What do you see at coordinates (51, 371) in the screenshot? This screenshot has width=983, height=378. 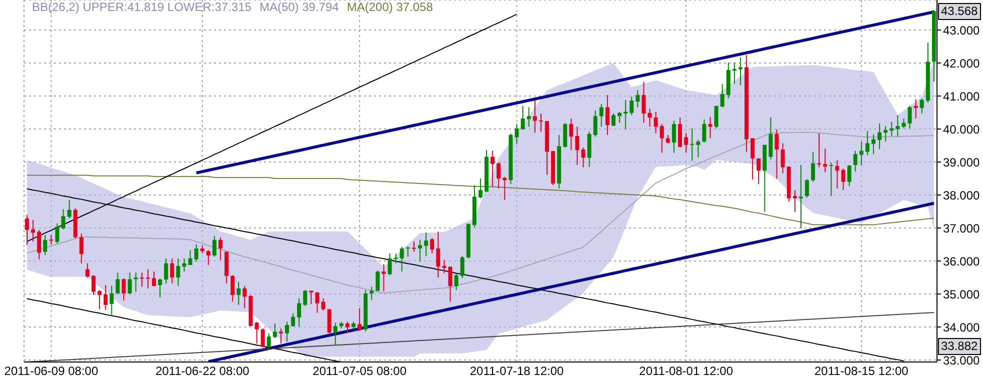 I see `x-tick-label: 2011-06-09 08:00` at bounding box center [51, 371].